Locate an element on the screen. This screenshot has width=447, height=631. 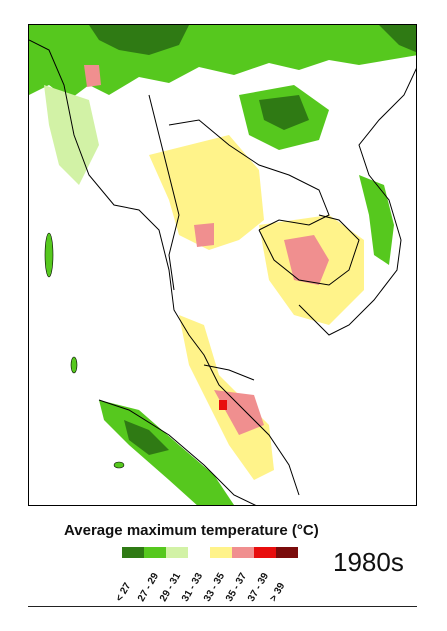
patch-myanmar-west-pink is located at coordinates (92, 76).